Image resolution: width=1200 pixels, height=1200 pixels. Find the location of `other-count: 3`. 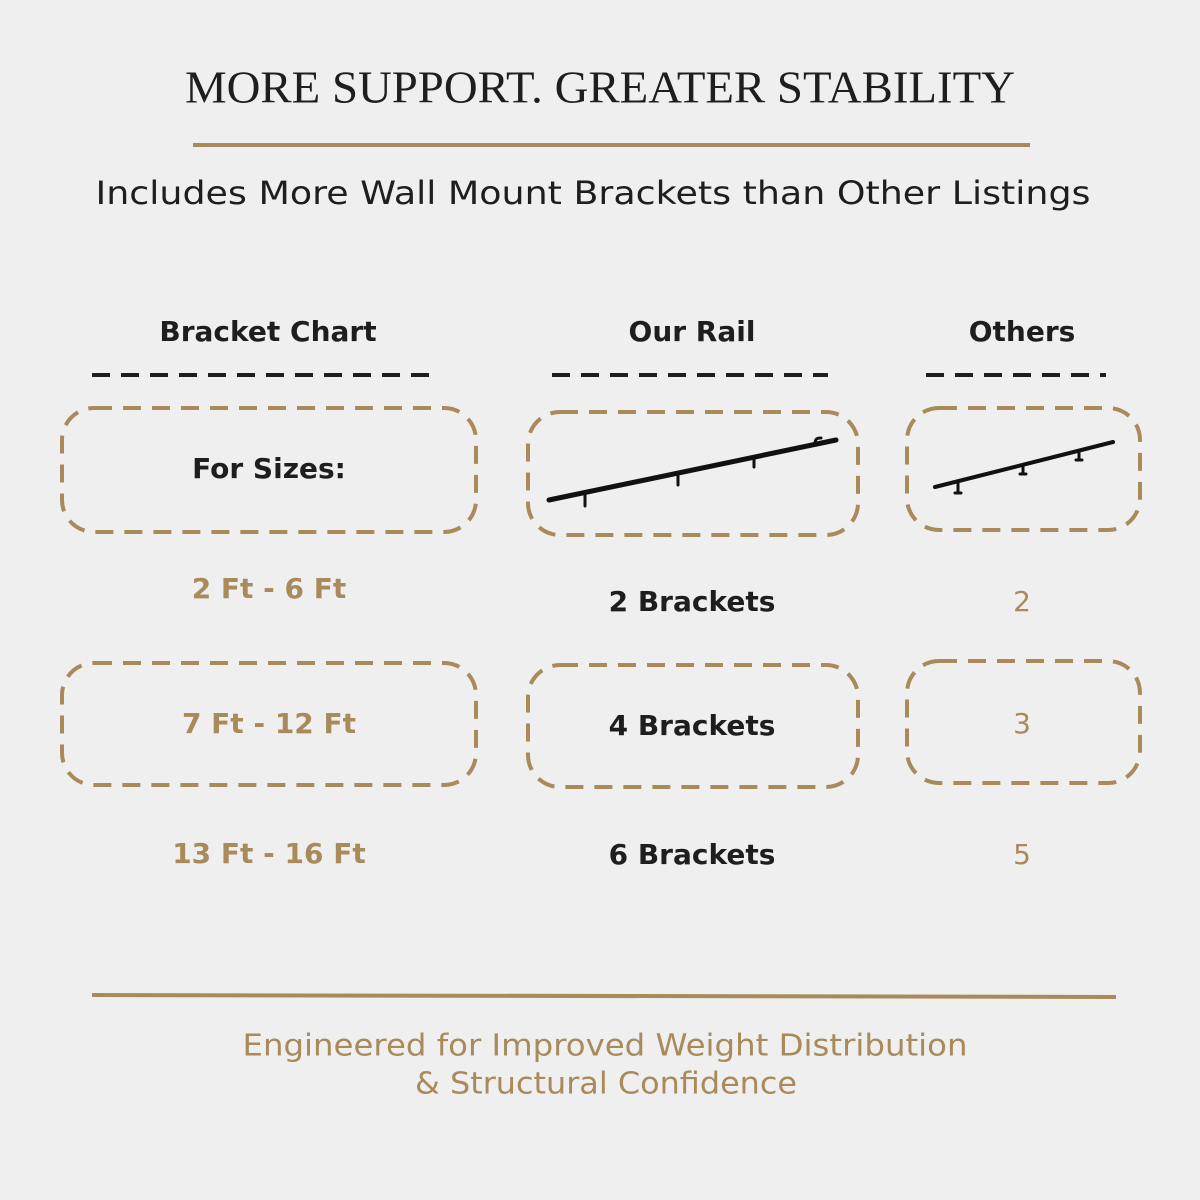

other-count: 3 is located at coordinates (1022, 723).